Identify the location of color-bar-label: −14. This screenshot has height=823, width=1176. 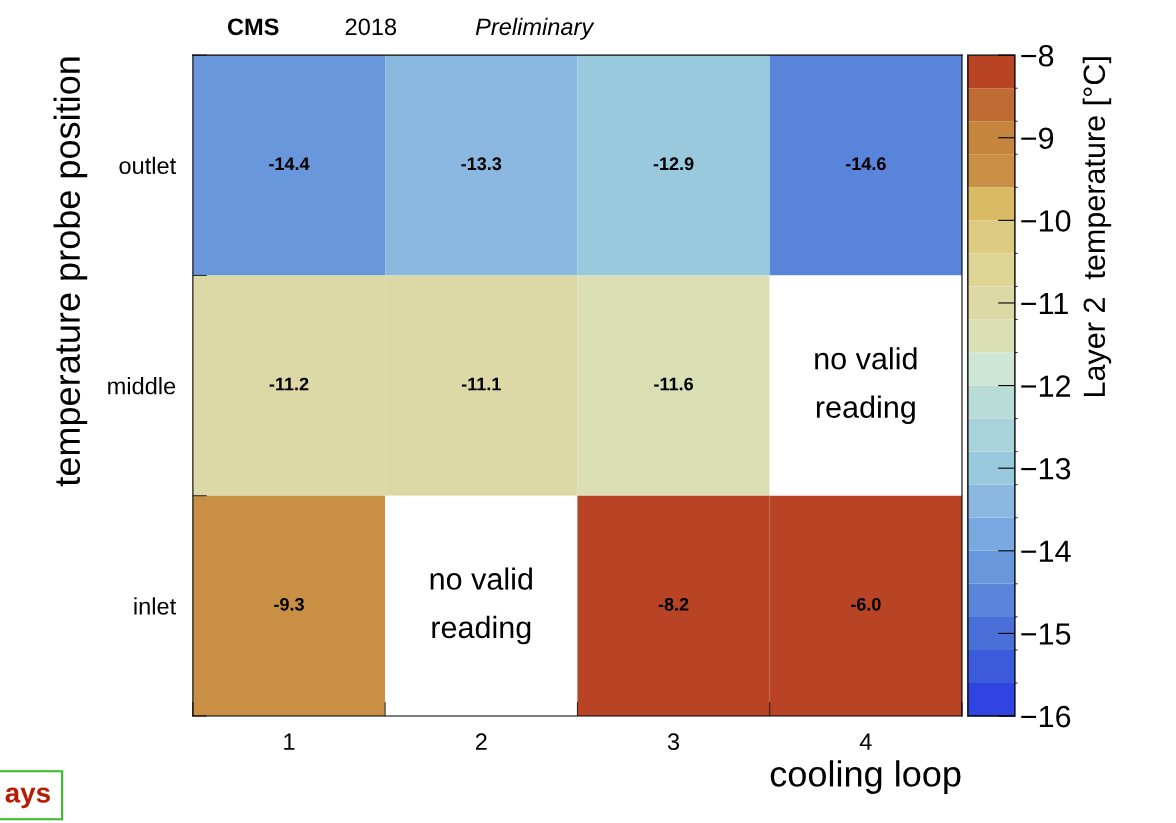
(1046, 551).